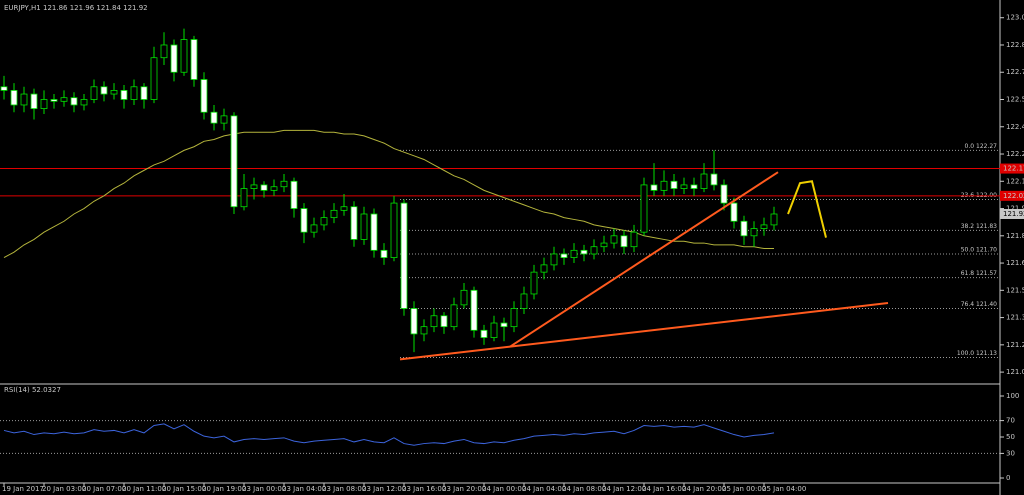 Image resolution: width=1024 pixels, height=495 pixels. What do you see at coordinates (32, 390) in the screenshot?
I see `indicator-title: RSI(14) 52.0327` at bounding box center [32, 390].